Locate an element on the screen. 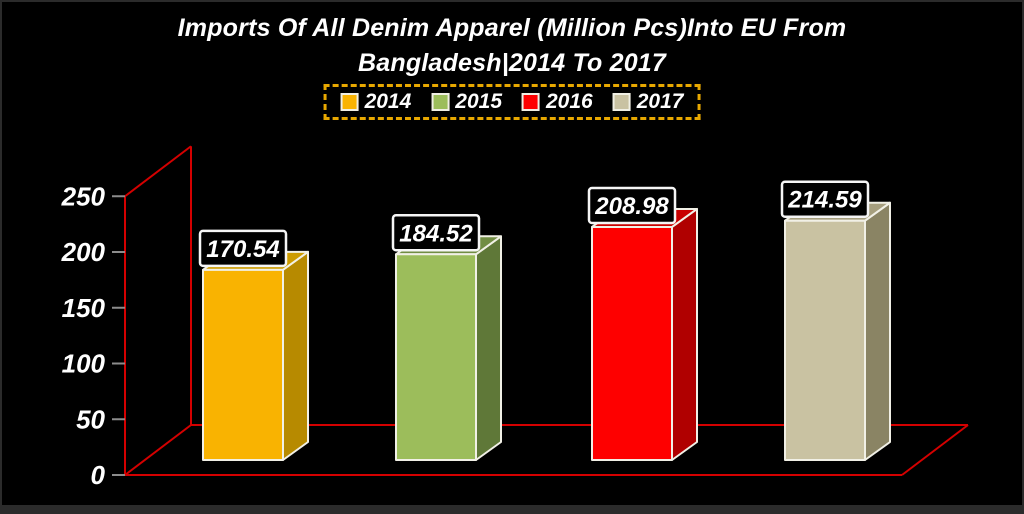 This screenshot has width=1024, height=514. chart-title-line2: Bangladesh|2014 To 2017 is located at coordinates (512, 63).